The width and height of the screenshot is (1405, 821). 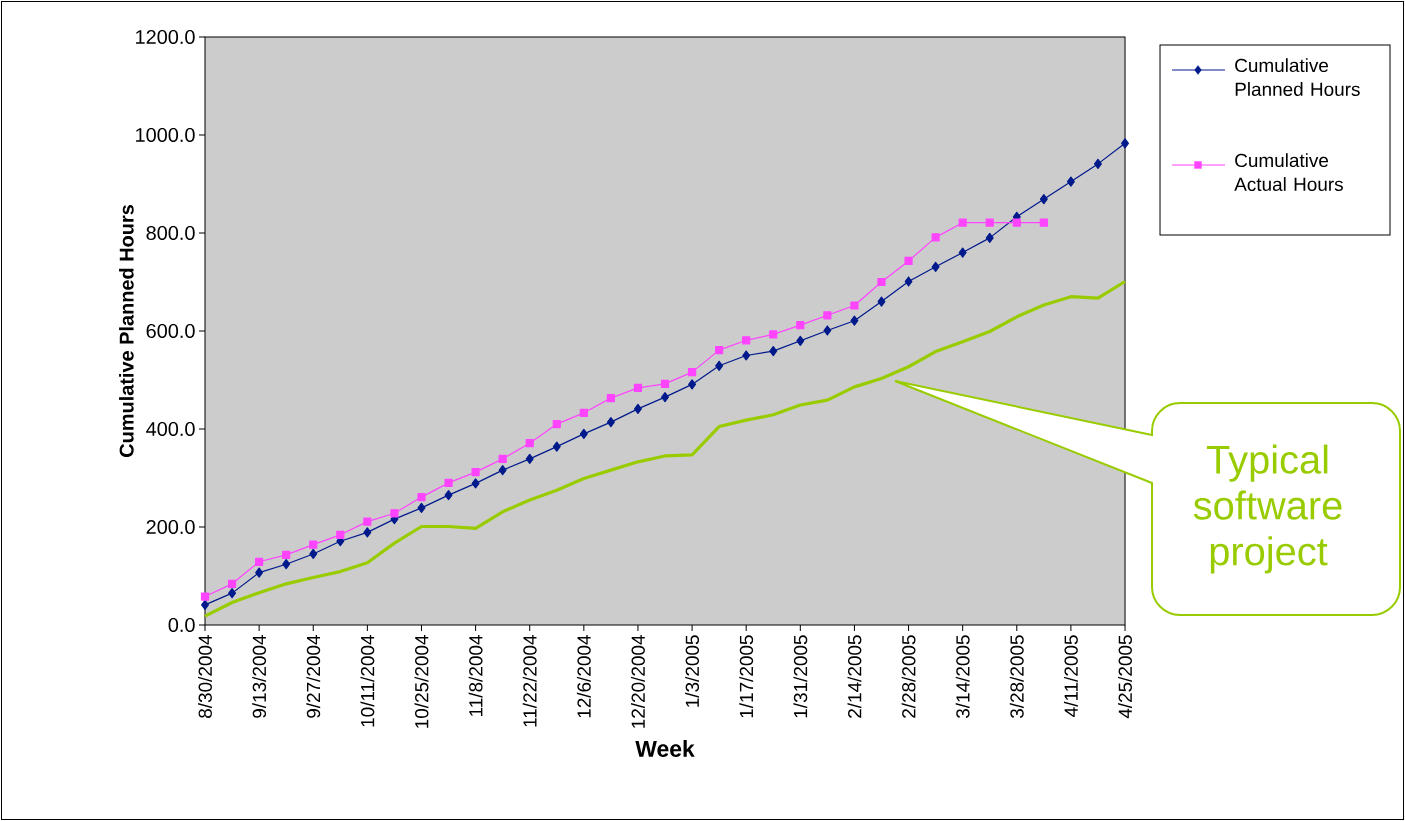 What do you see at coordinates (1297, 77) in the screenshot?
I see `legend-label: Cumulative Planned Hours` at bounding box center [1297, 77].